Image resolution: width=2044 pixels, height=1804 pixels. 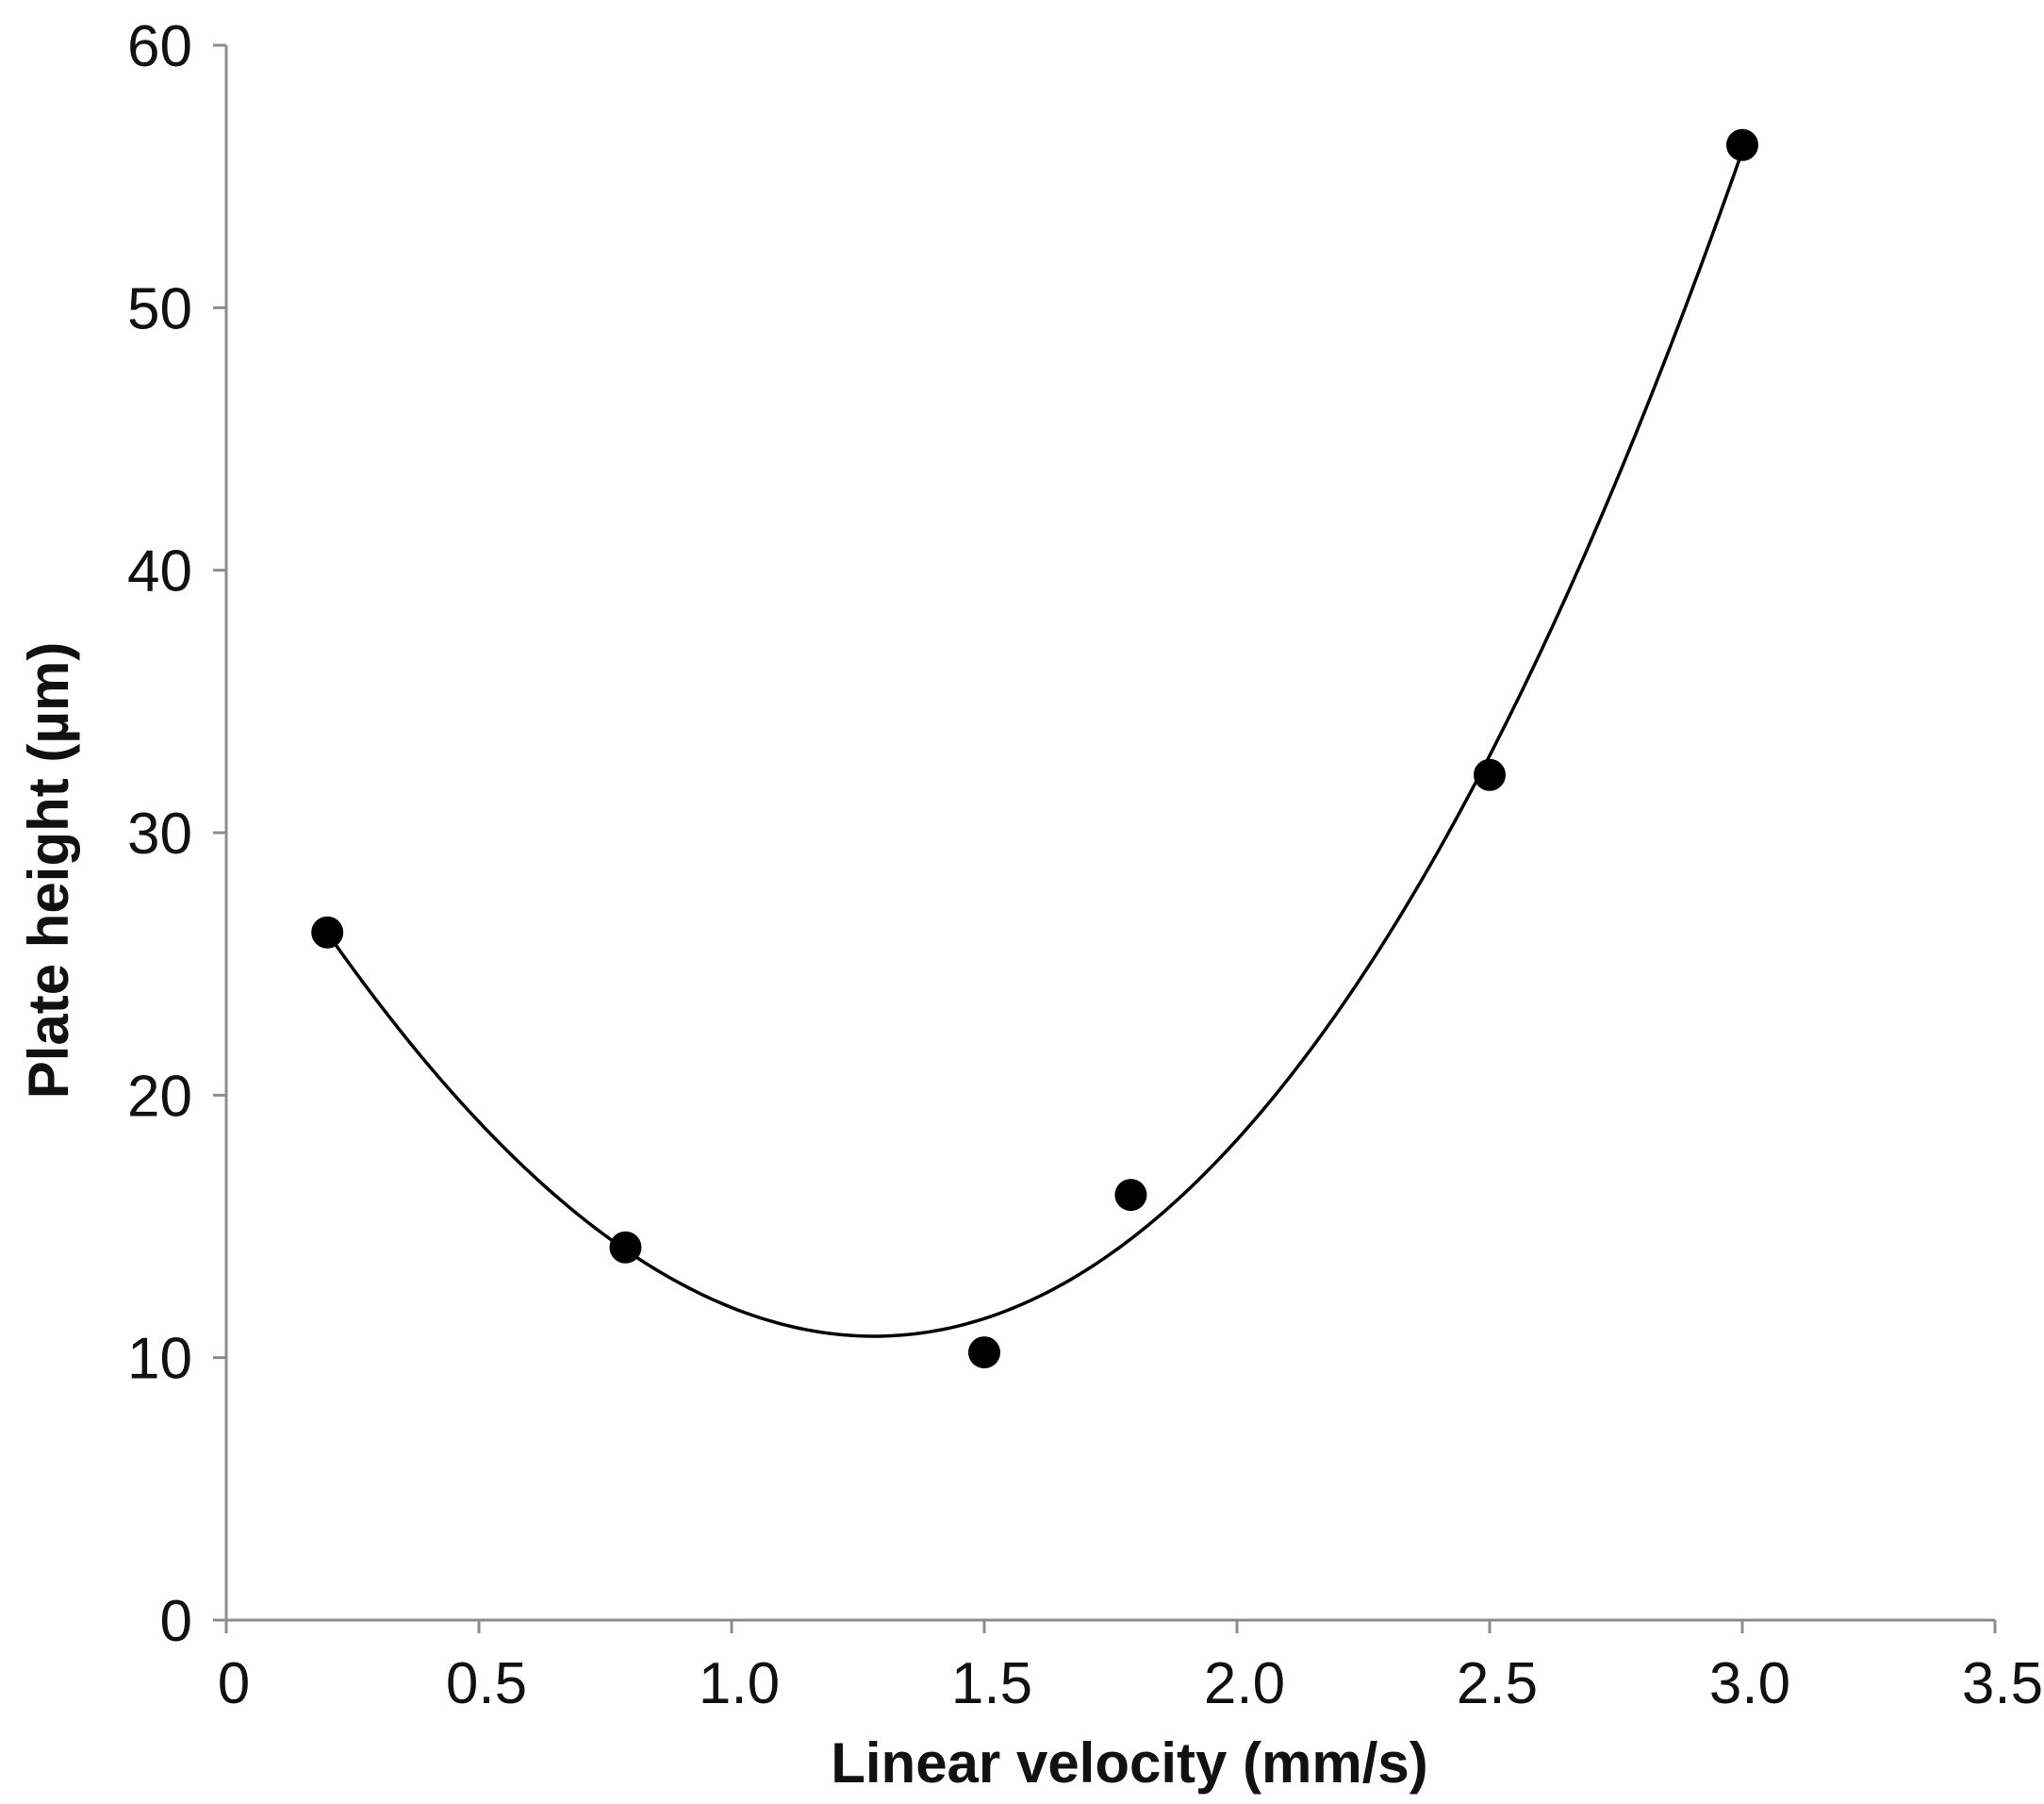 What do you see at coordinates (159, 1359) in the screenshot?
I see `y-tick-label: 10` at bounding box center [159, 1359].